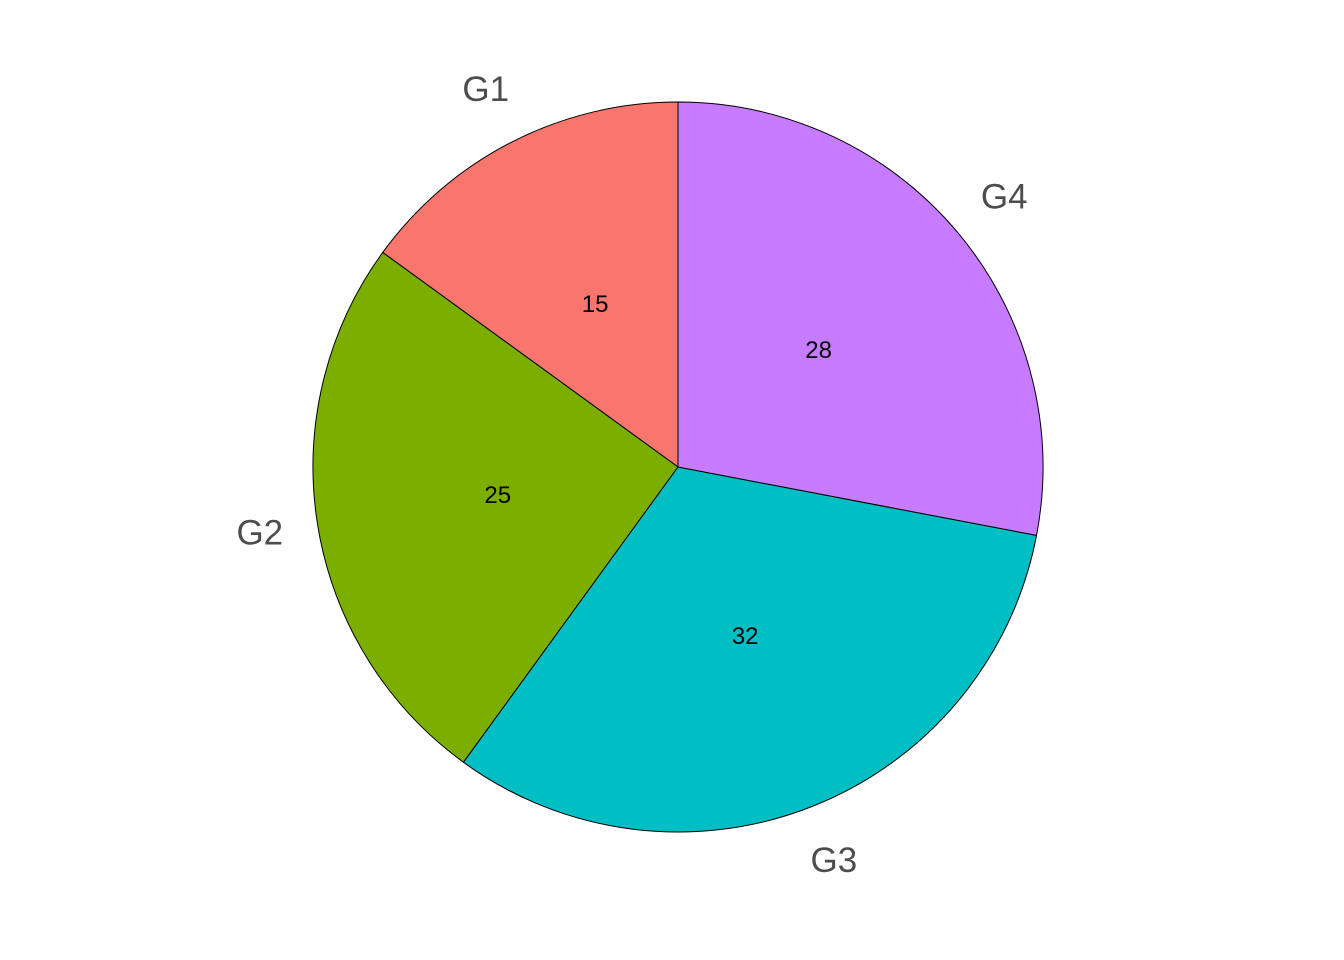  Describe the element at coordinates (485, 89) in the screenshot. I see `category-label-g1: G1` at that location.